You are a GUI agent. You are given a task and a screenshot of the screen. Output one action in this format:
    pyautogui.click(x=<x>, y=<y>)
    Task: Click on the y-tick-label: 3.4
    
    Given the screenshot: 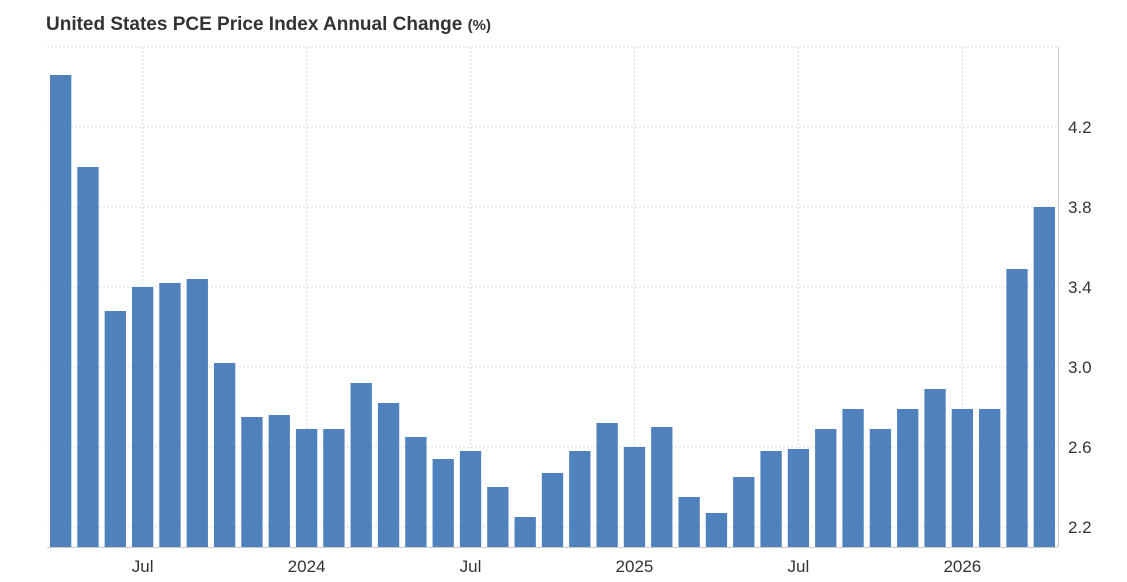 What is the action you would take?
    pyautogui.click(x=1080, y=287)
    